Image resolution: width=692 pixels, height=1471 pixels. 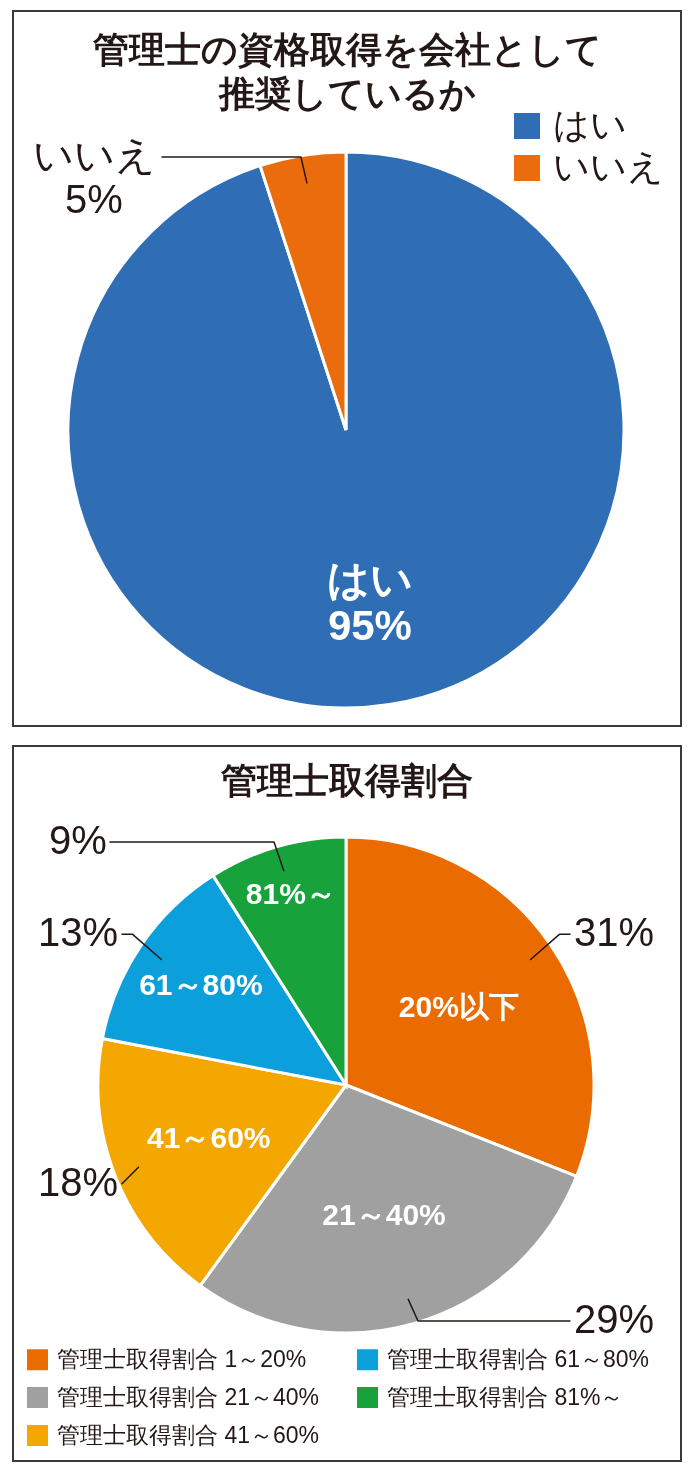 What do you see at coordinates (290, 894) in the screenshot?
I see `text: 81%～` at bounding box center [290, 894].